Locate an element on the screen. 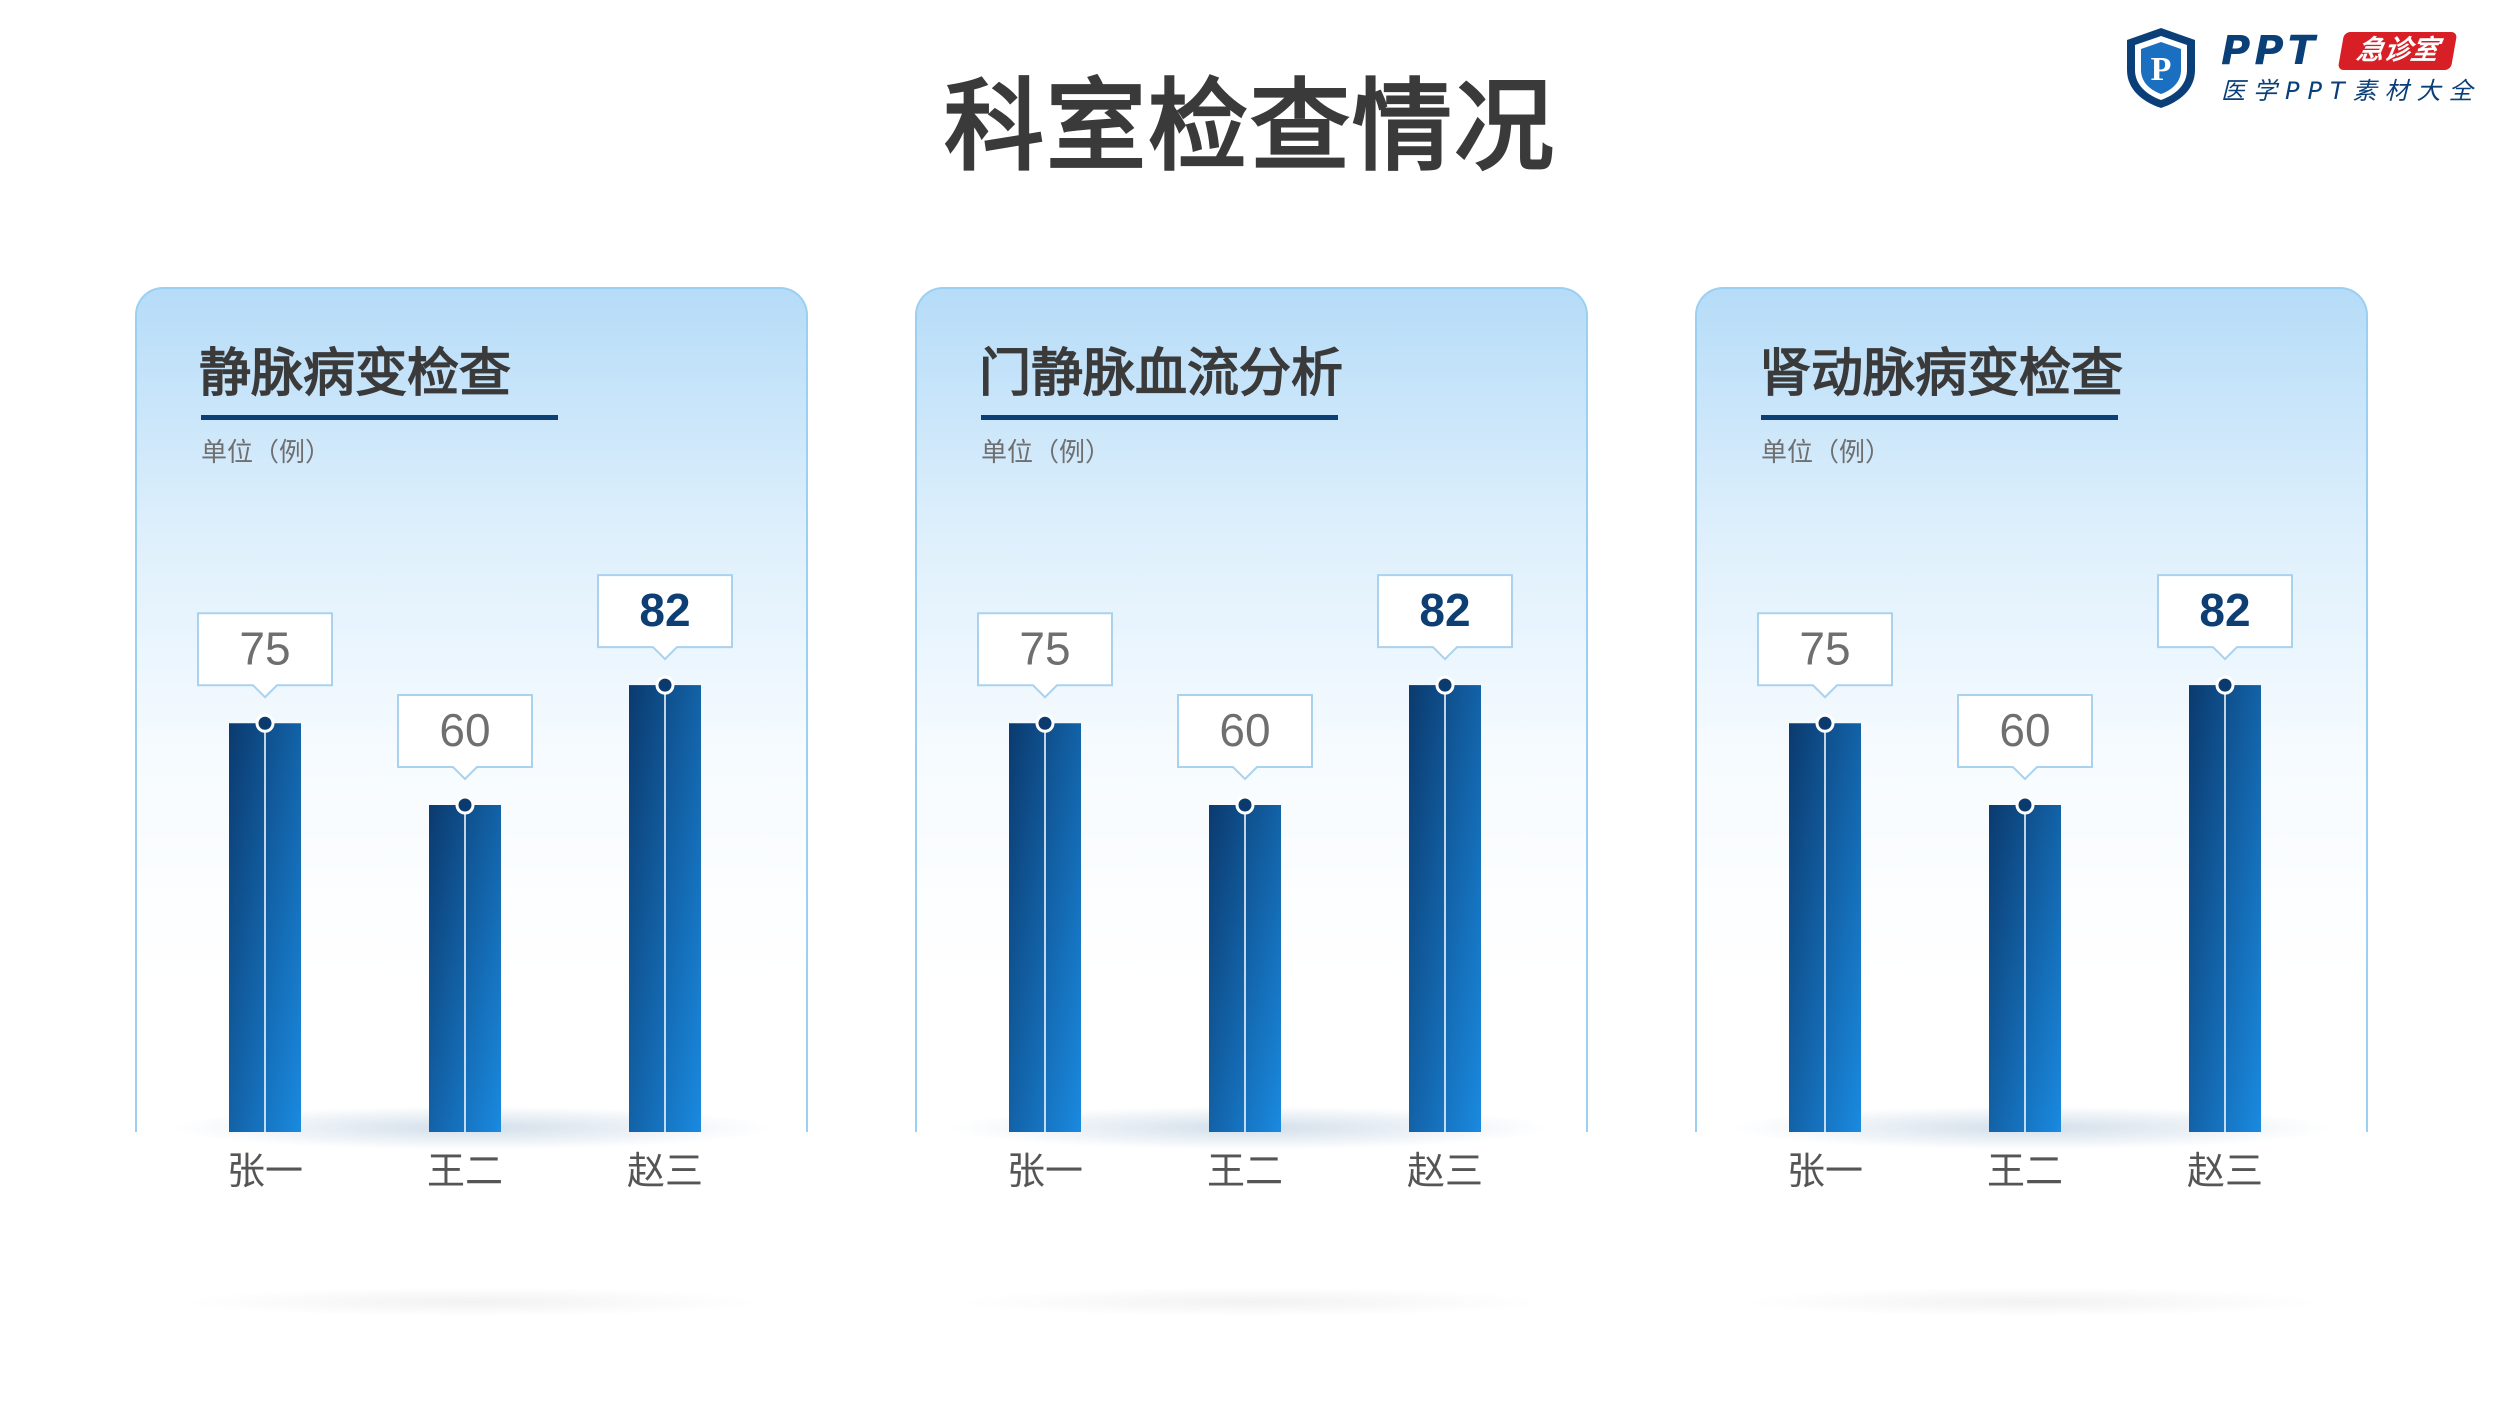  chart-title: 静脉病变检查 is located at coordinates (355, 374).